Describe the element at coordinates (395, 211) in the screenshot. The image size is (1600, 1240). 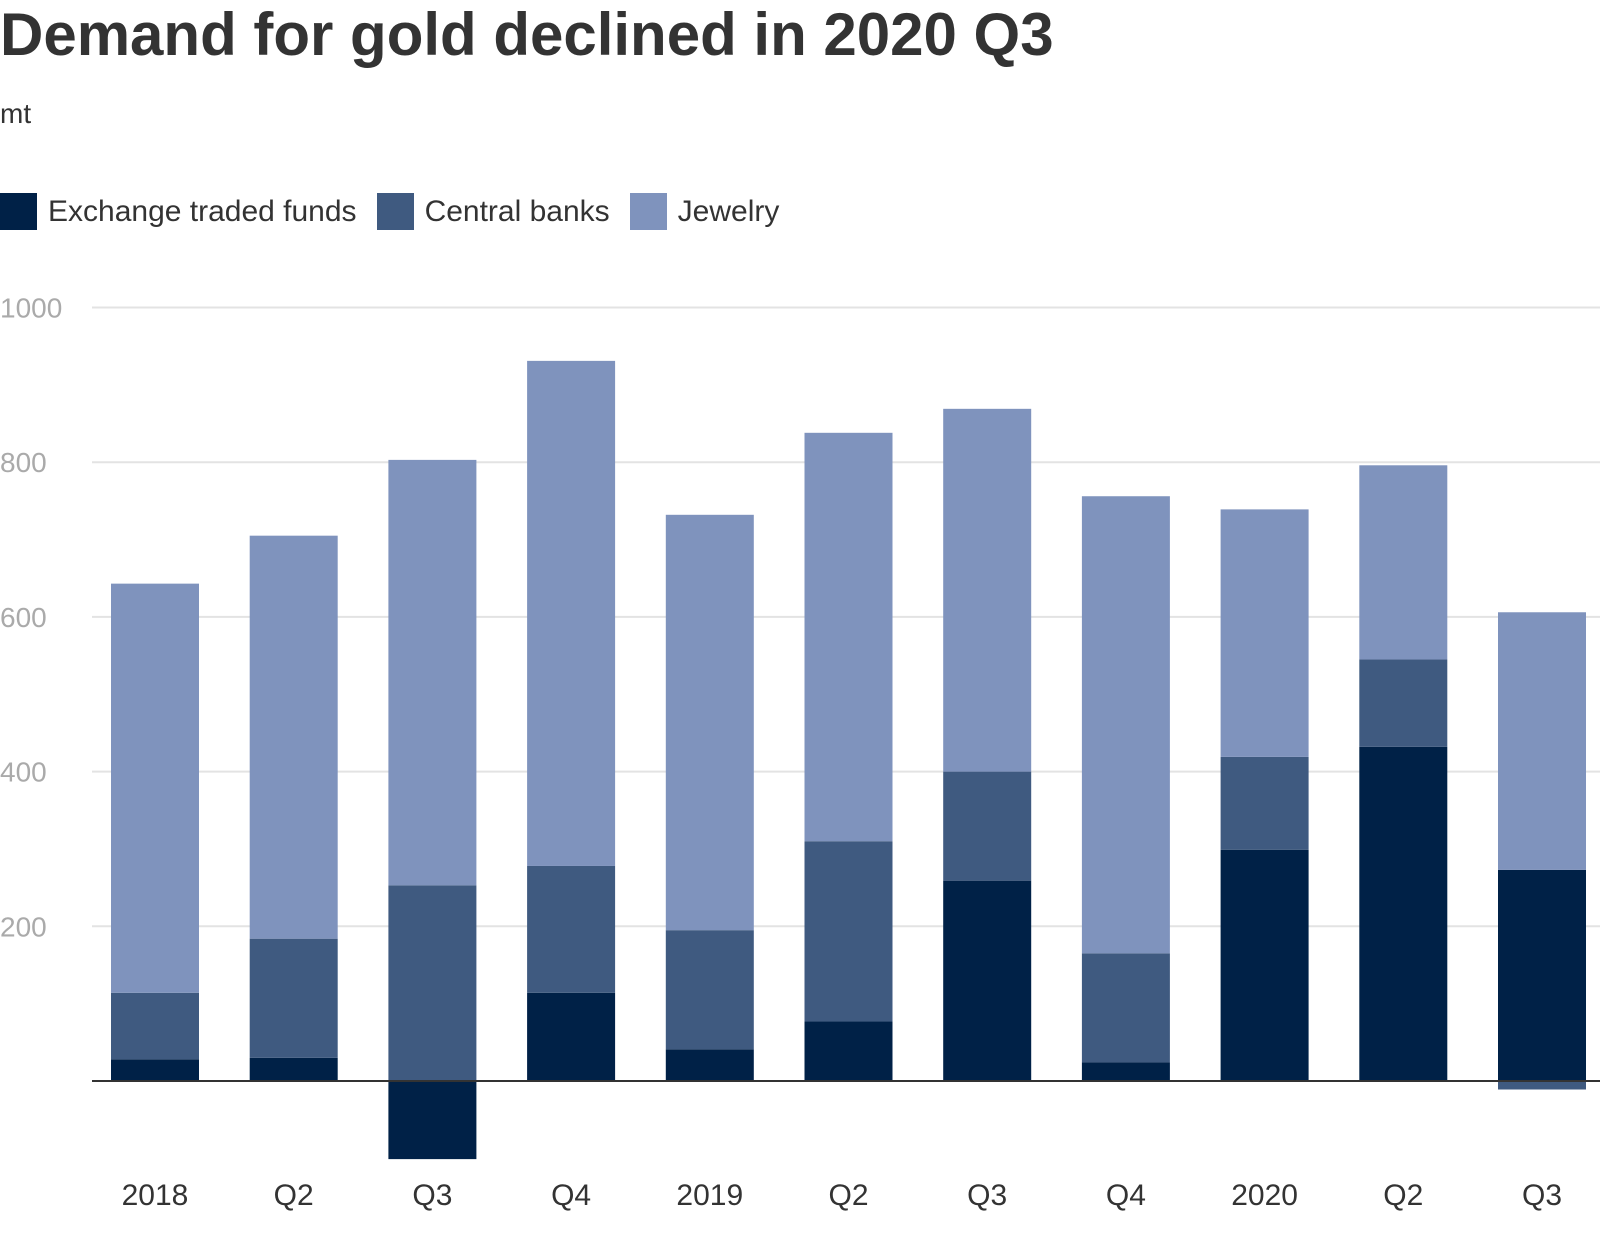
I see `legend-swatch-central-banks` at that location.